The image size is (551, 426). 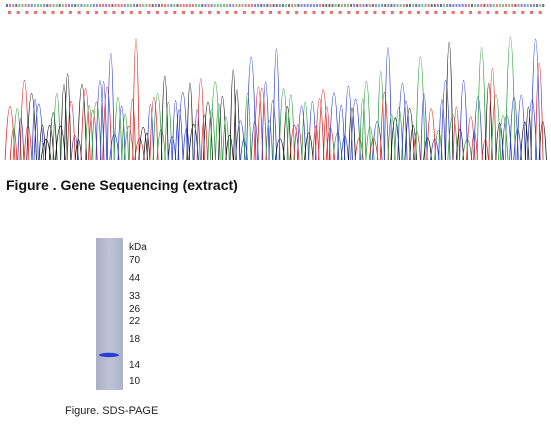 What do you see at coordinates (122, 185) in the screenshot?
I see `figure-caption: Figure . Gene Sequencing (extract)` at bounding box center [122, 185].